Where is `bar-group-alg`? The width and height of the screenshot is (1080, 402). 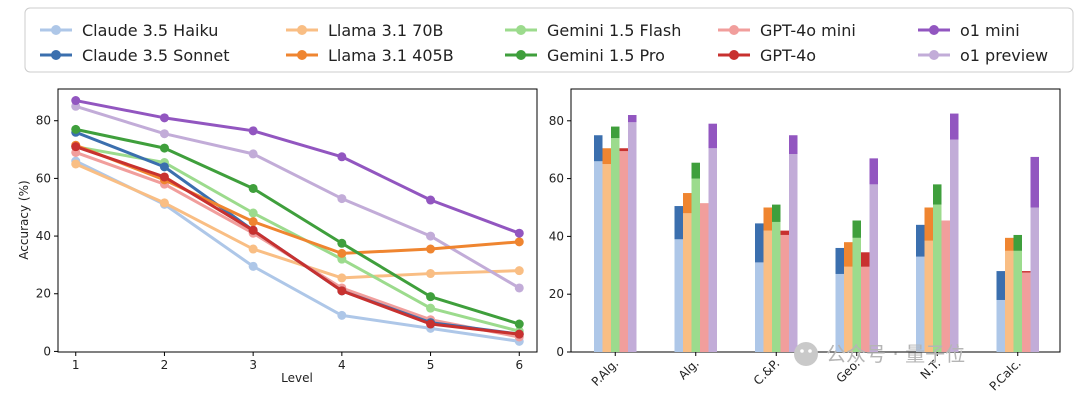
bar-group-alg is located at coordinates (695, 237).